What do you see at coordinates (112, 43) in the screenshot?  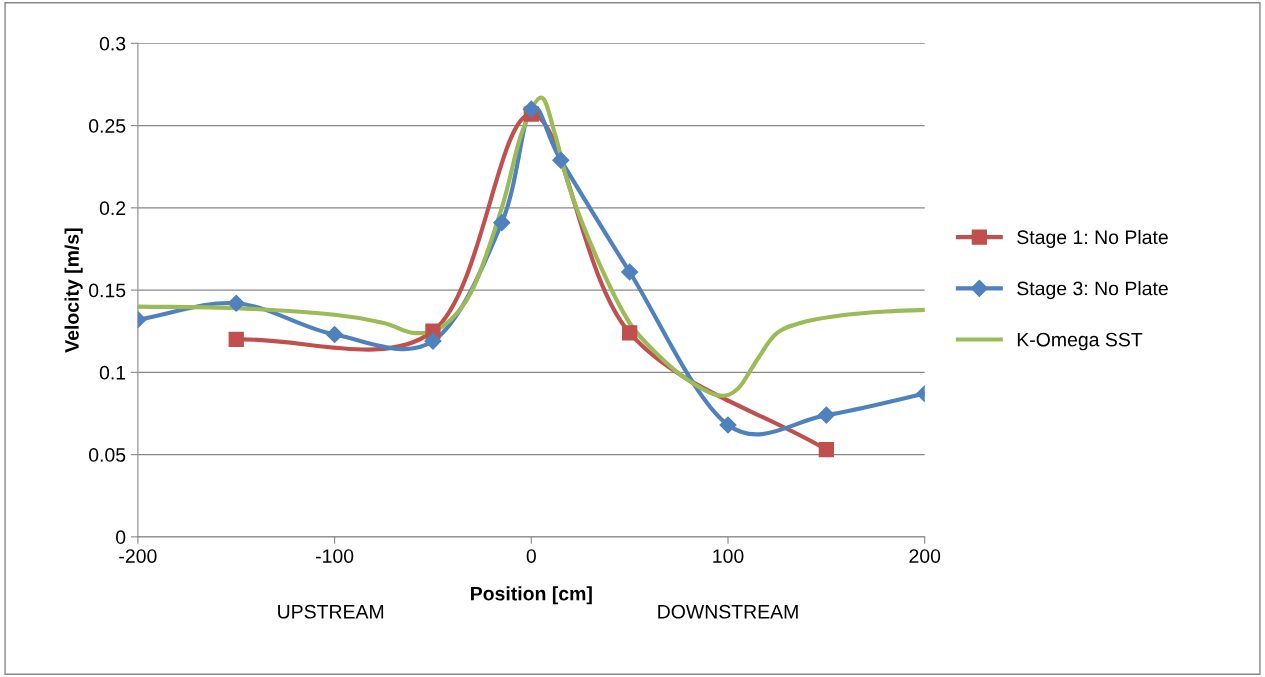 I see `y-tick-label: 0.3` at bounding box center [112, 43].